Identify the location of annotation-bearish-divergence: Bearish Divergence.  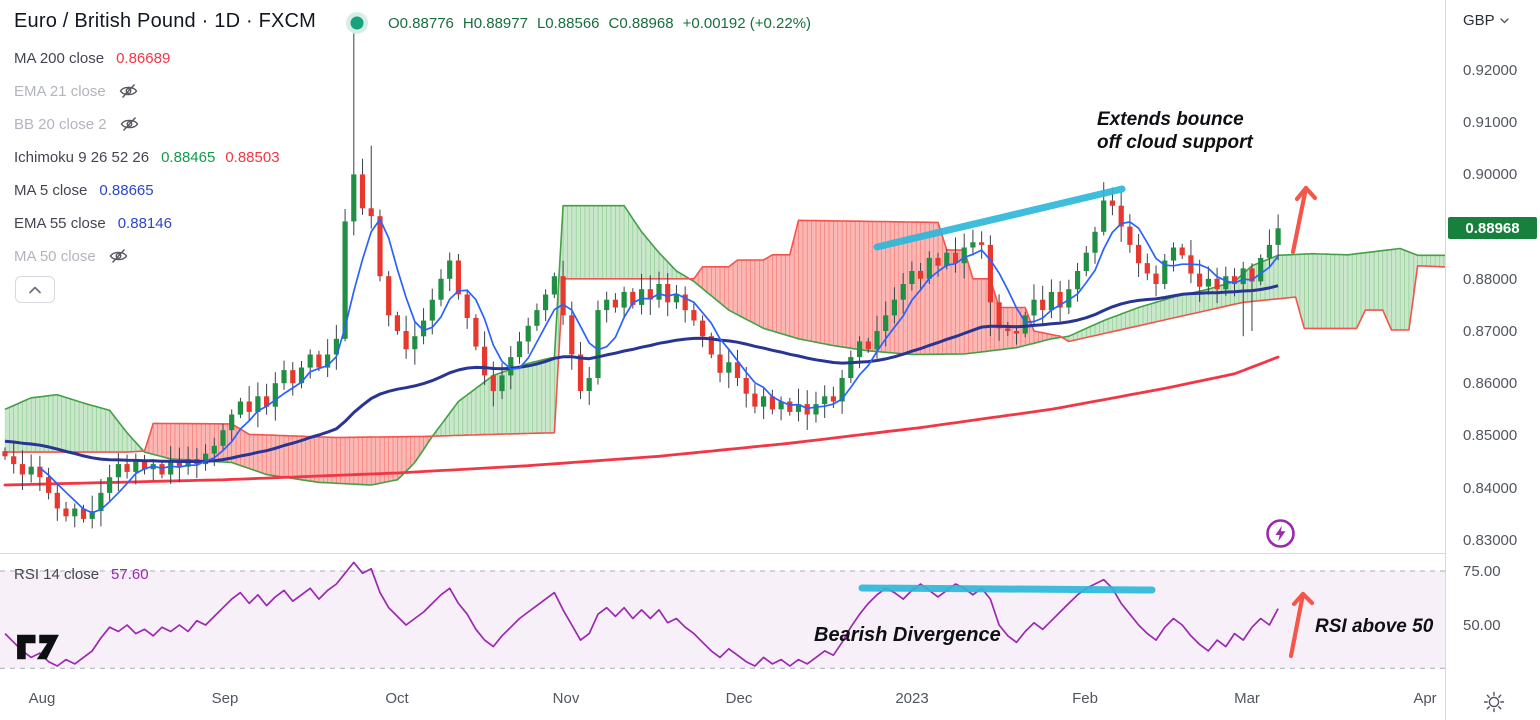
(907, 635).